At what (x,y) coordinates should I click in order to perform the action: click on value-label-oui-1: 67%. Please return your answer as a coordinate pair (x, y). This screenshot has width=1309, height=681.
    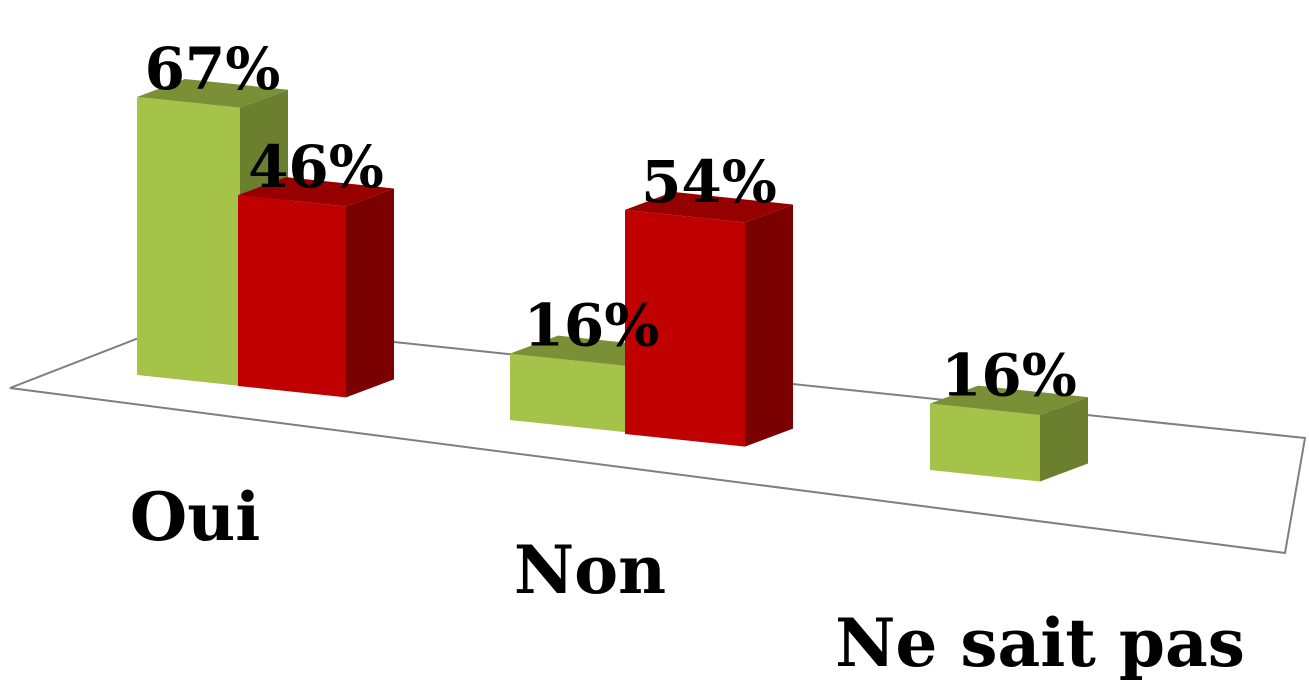
    Looking at the image, I should click on (213, 69).